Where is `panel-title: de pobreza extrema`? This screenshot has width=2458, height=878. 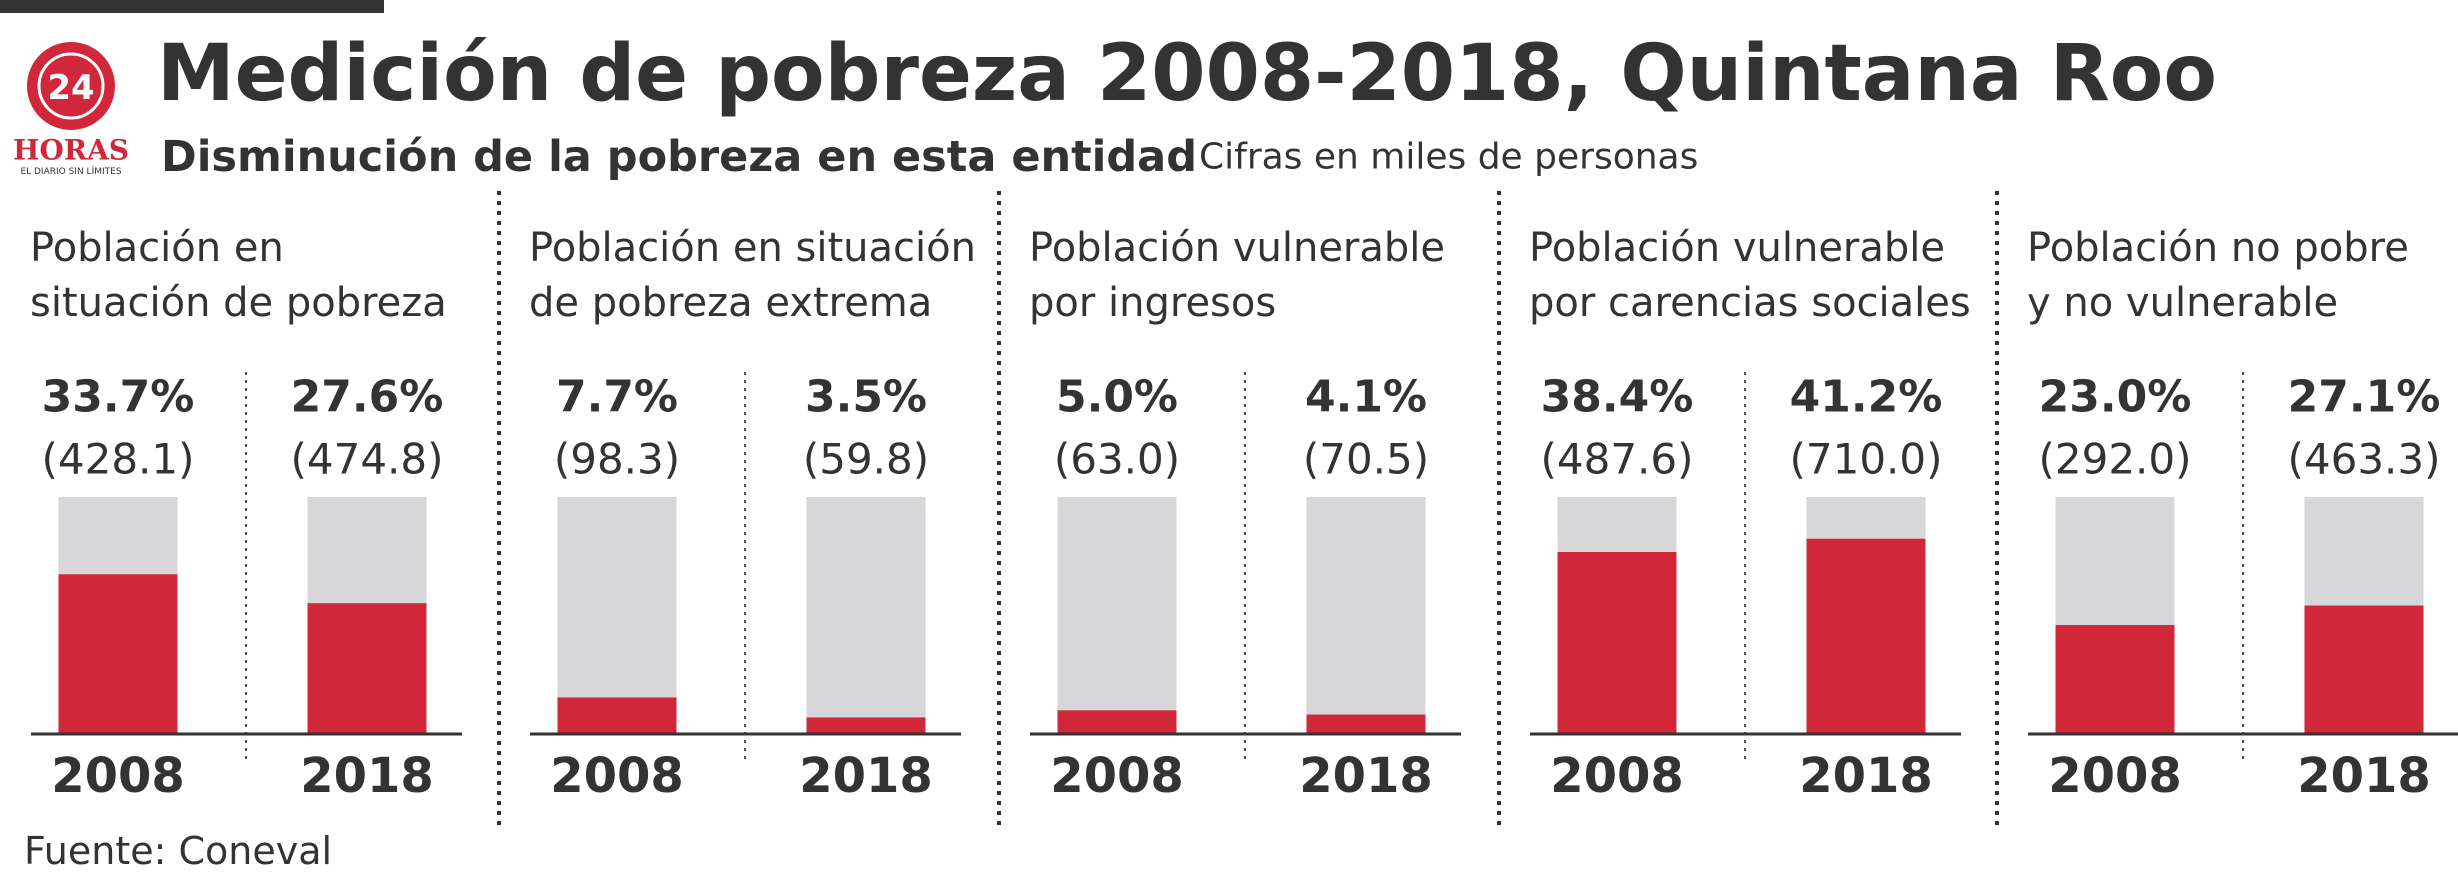
panel-title: de pobreza extrema is located at coordinates (730, 303).